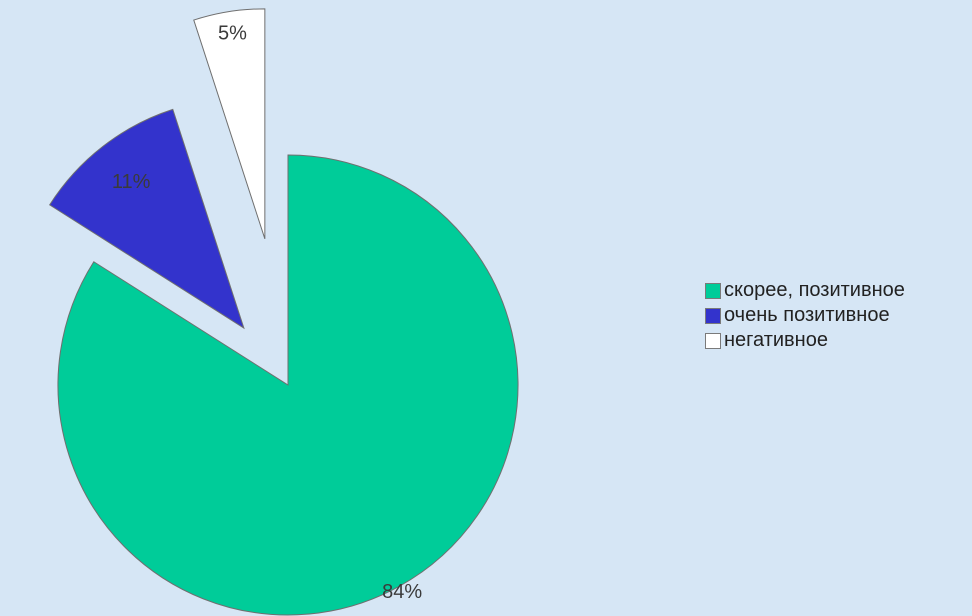 This screenshot has width=972, height=616. I want to click on legend-swatch-negative, so click(713, 340).